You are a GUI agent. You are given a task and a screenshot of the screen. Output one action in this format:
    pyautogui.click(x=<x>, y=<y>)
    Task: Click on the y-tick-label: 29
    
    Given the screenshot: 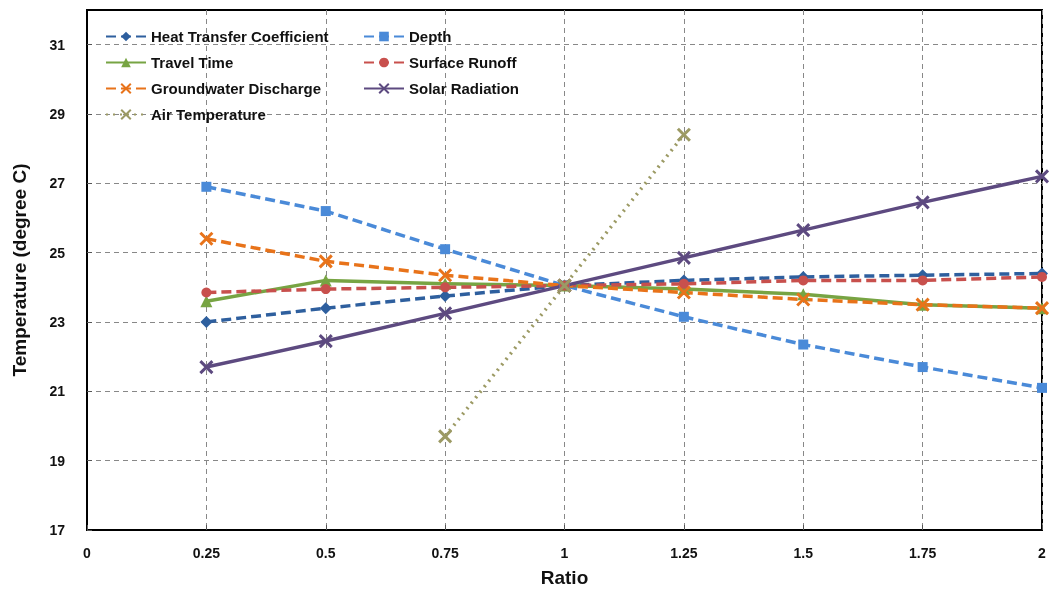 What is the action you would take?
    pyautogui.click(x=57, y=114)
    